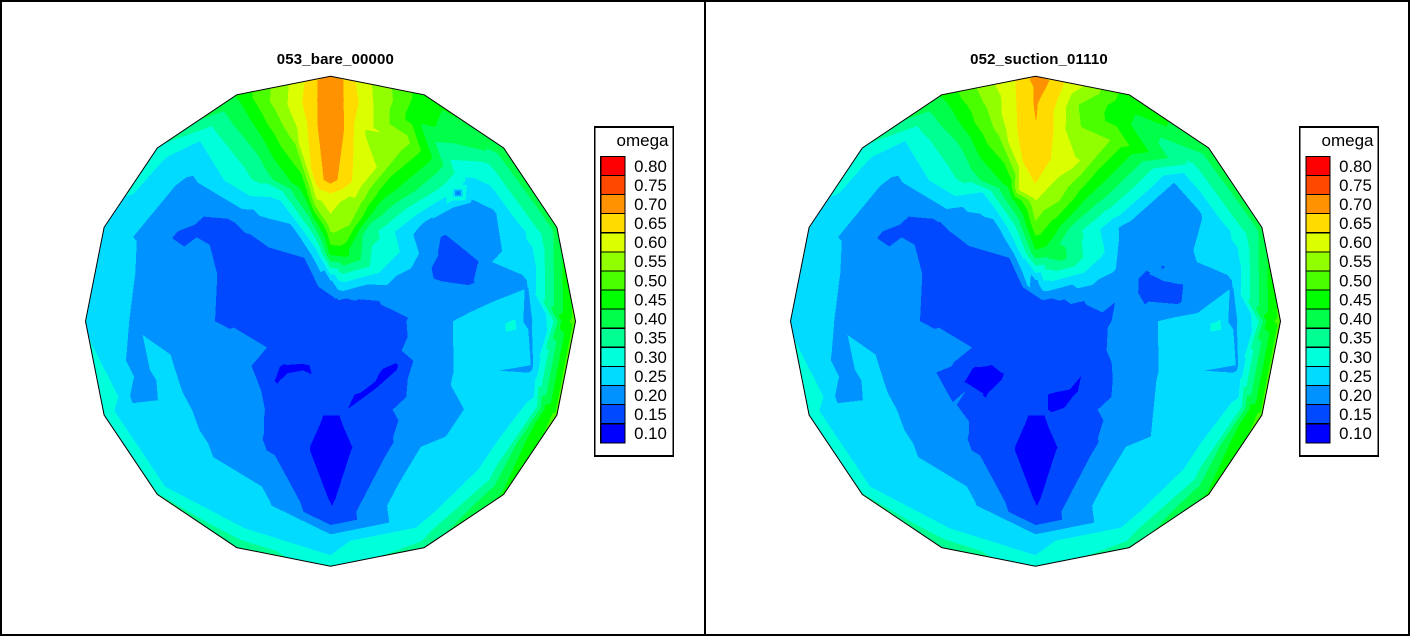 Image resolution: width=1410 pixels, height=641 pixels. What do you see at coordinates (335, 59) in the screenshot?
I see `svg-text: 053_bare_00000` at bounding box center [335, 59].